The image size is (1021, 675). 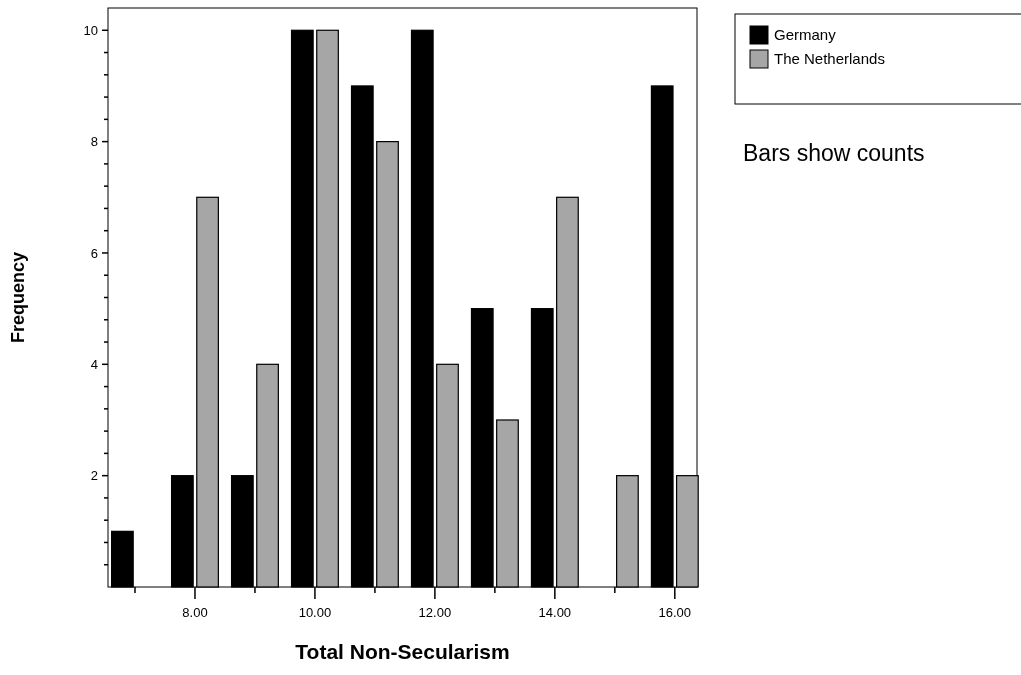 I want to click on y-tick-label: 4, so click(x=94, y=364).